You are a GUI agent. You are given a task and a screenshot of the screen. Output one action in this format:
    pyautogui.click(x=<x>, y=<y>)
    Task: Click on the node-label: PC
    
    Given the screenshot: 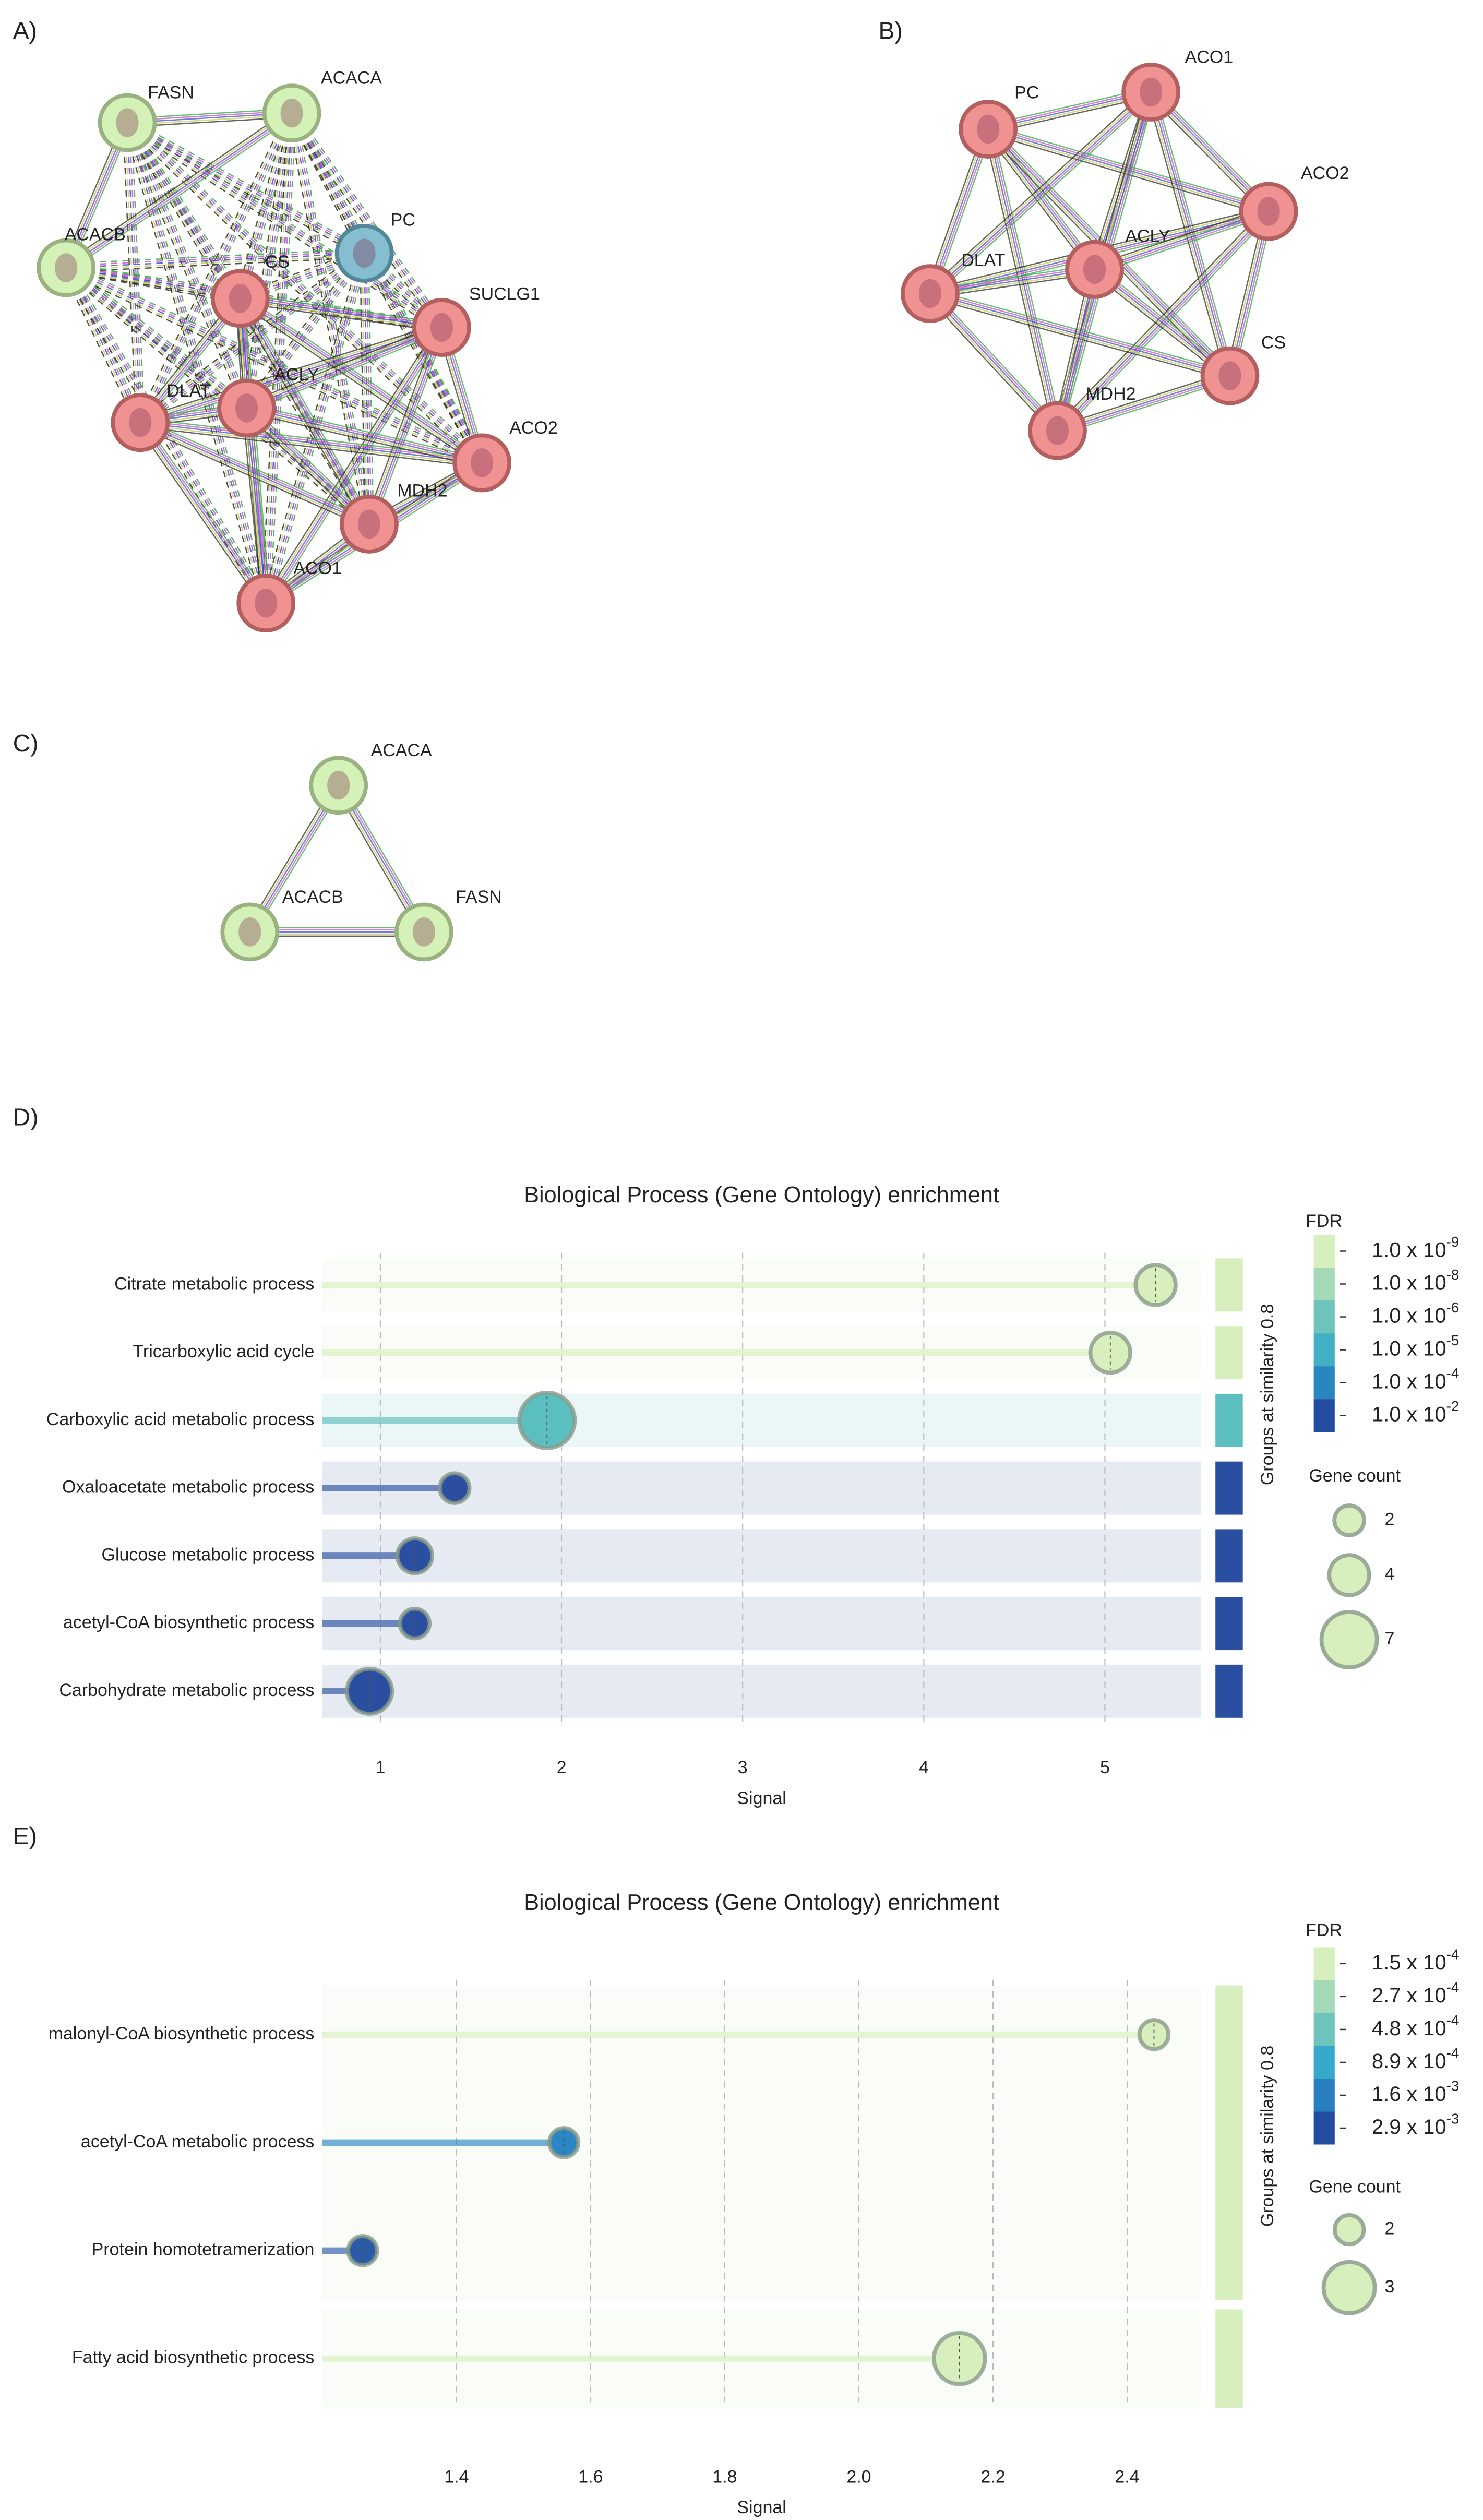 What is the action you would take?
    pyautogui.click(x=403, y=220)
    